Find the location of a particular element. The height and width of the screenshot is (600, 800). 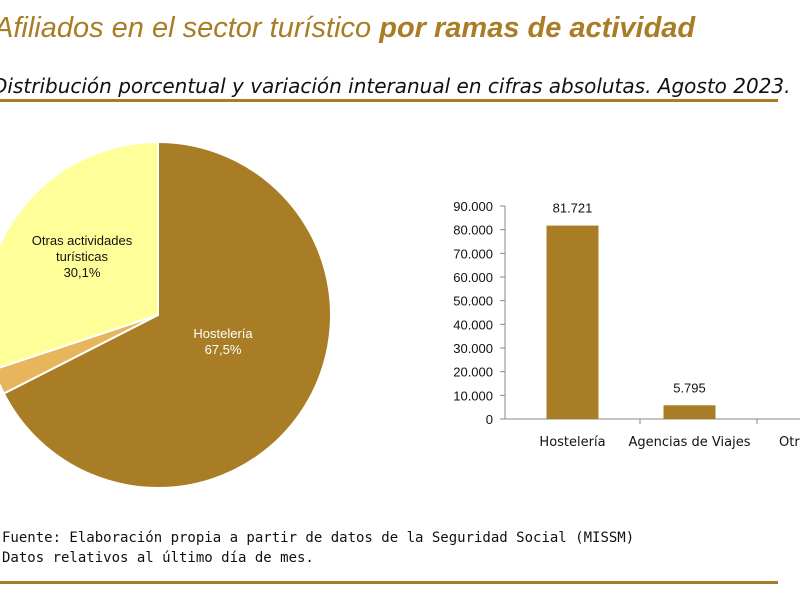

pie-label: turísticas is located at coordinates (82, 256).